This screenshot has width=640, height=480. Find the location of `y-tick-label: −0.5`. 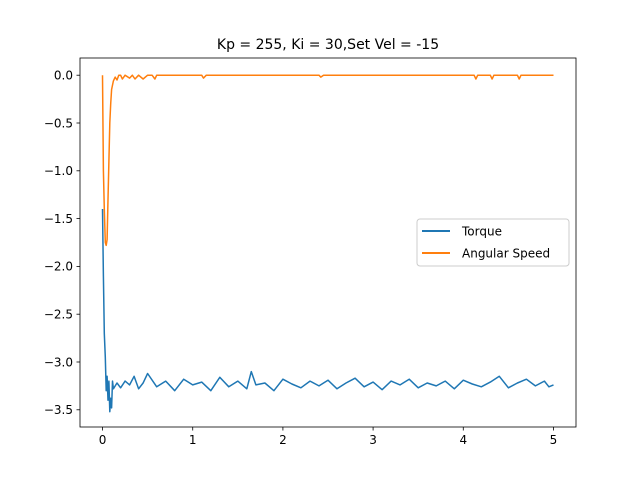

y-tick-label: −0.5 is located at coordinates (58, 123).